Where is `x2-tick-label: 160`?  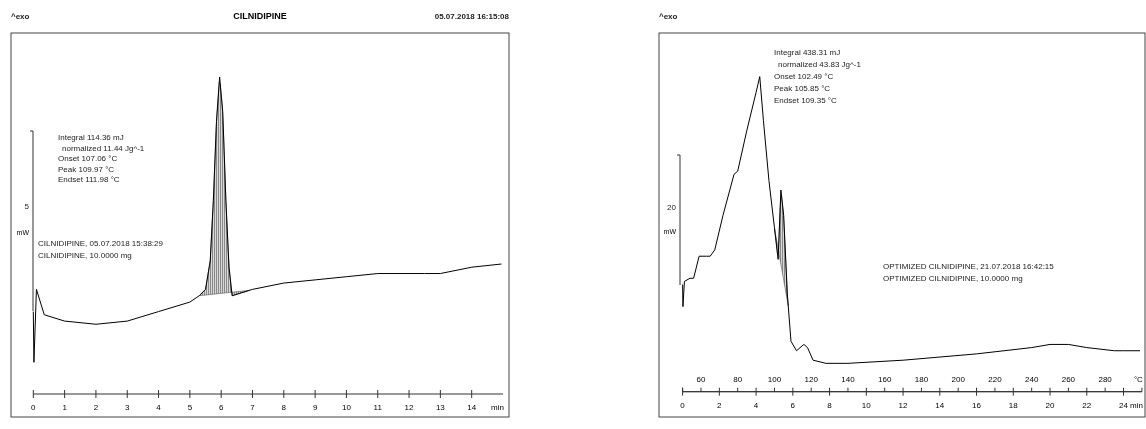
x2-tick-label: 160 is located at coordinates (885, 379).